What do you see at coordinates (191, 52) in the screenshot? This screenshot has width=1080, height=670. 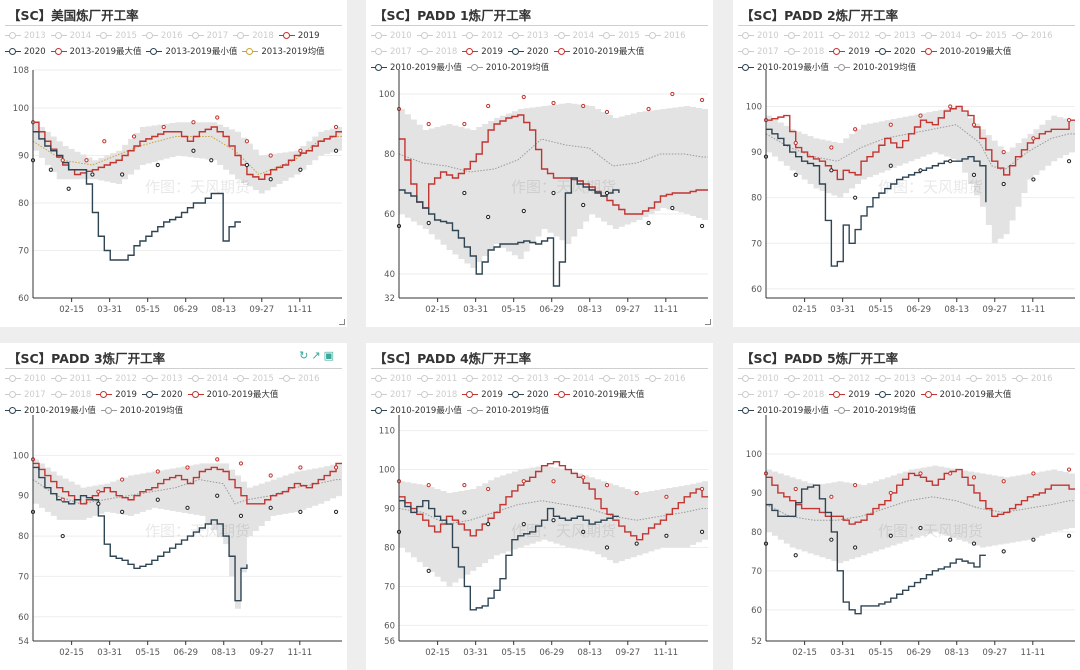 I see `legend-item: 2013-2019最小值` at bounding box center [191, 52].